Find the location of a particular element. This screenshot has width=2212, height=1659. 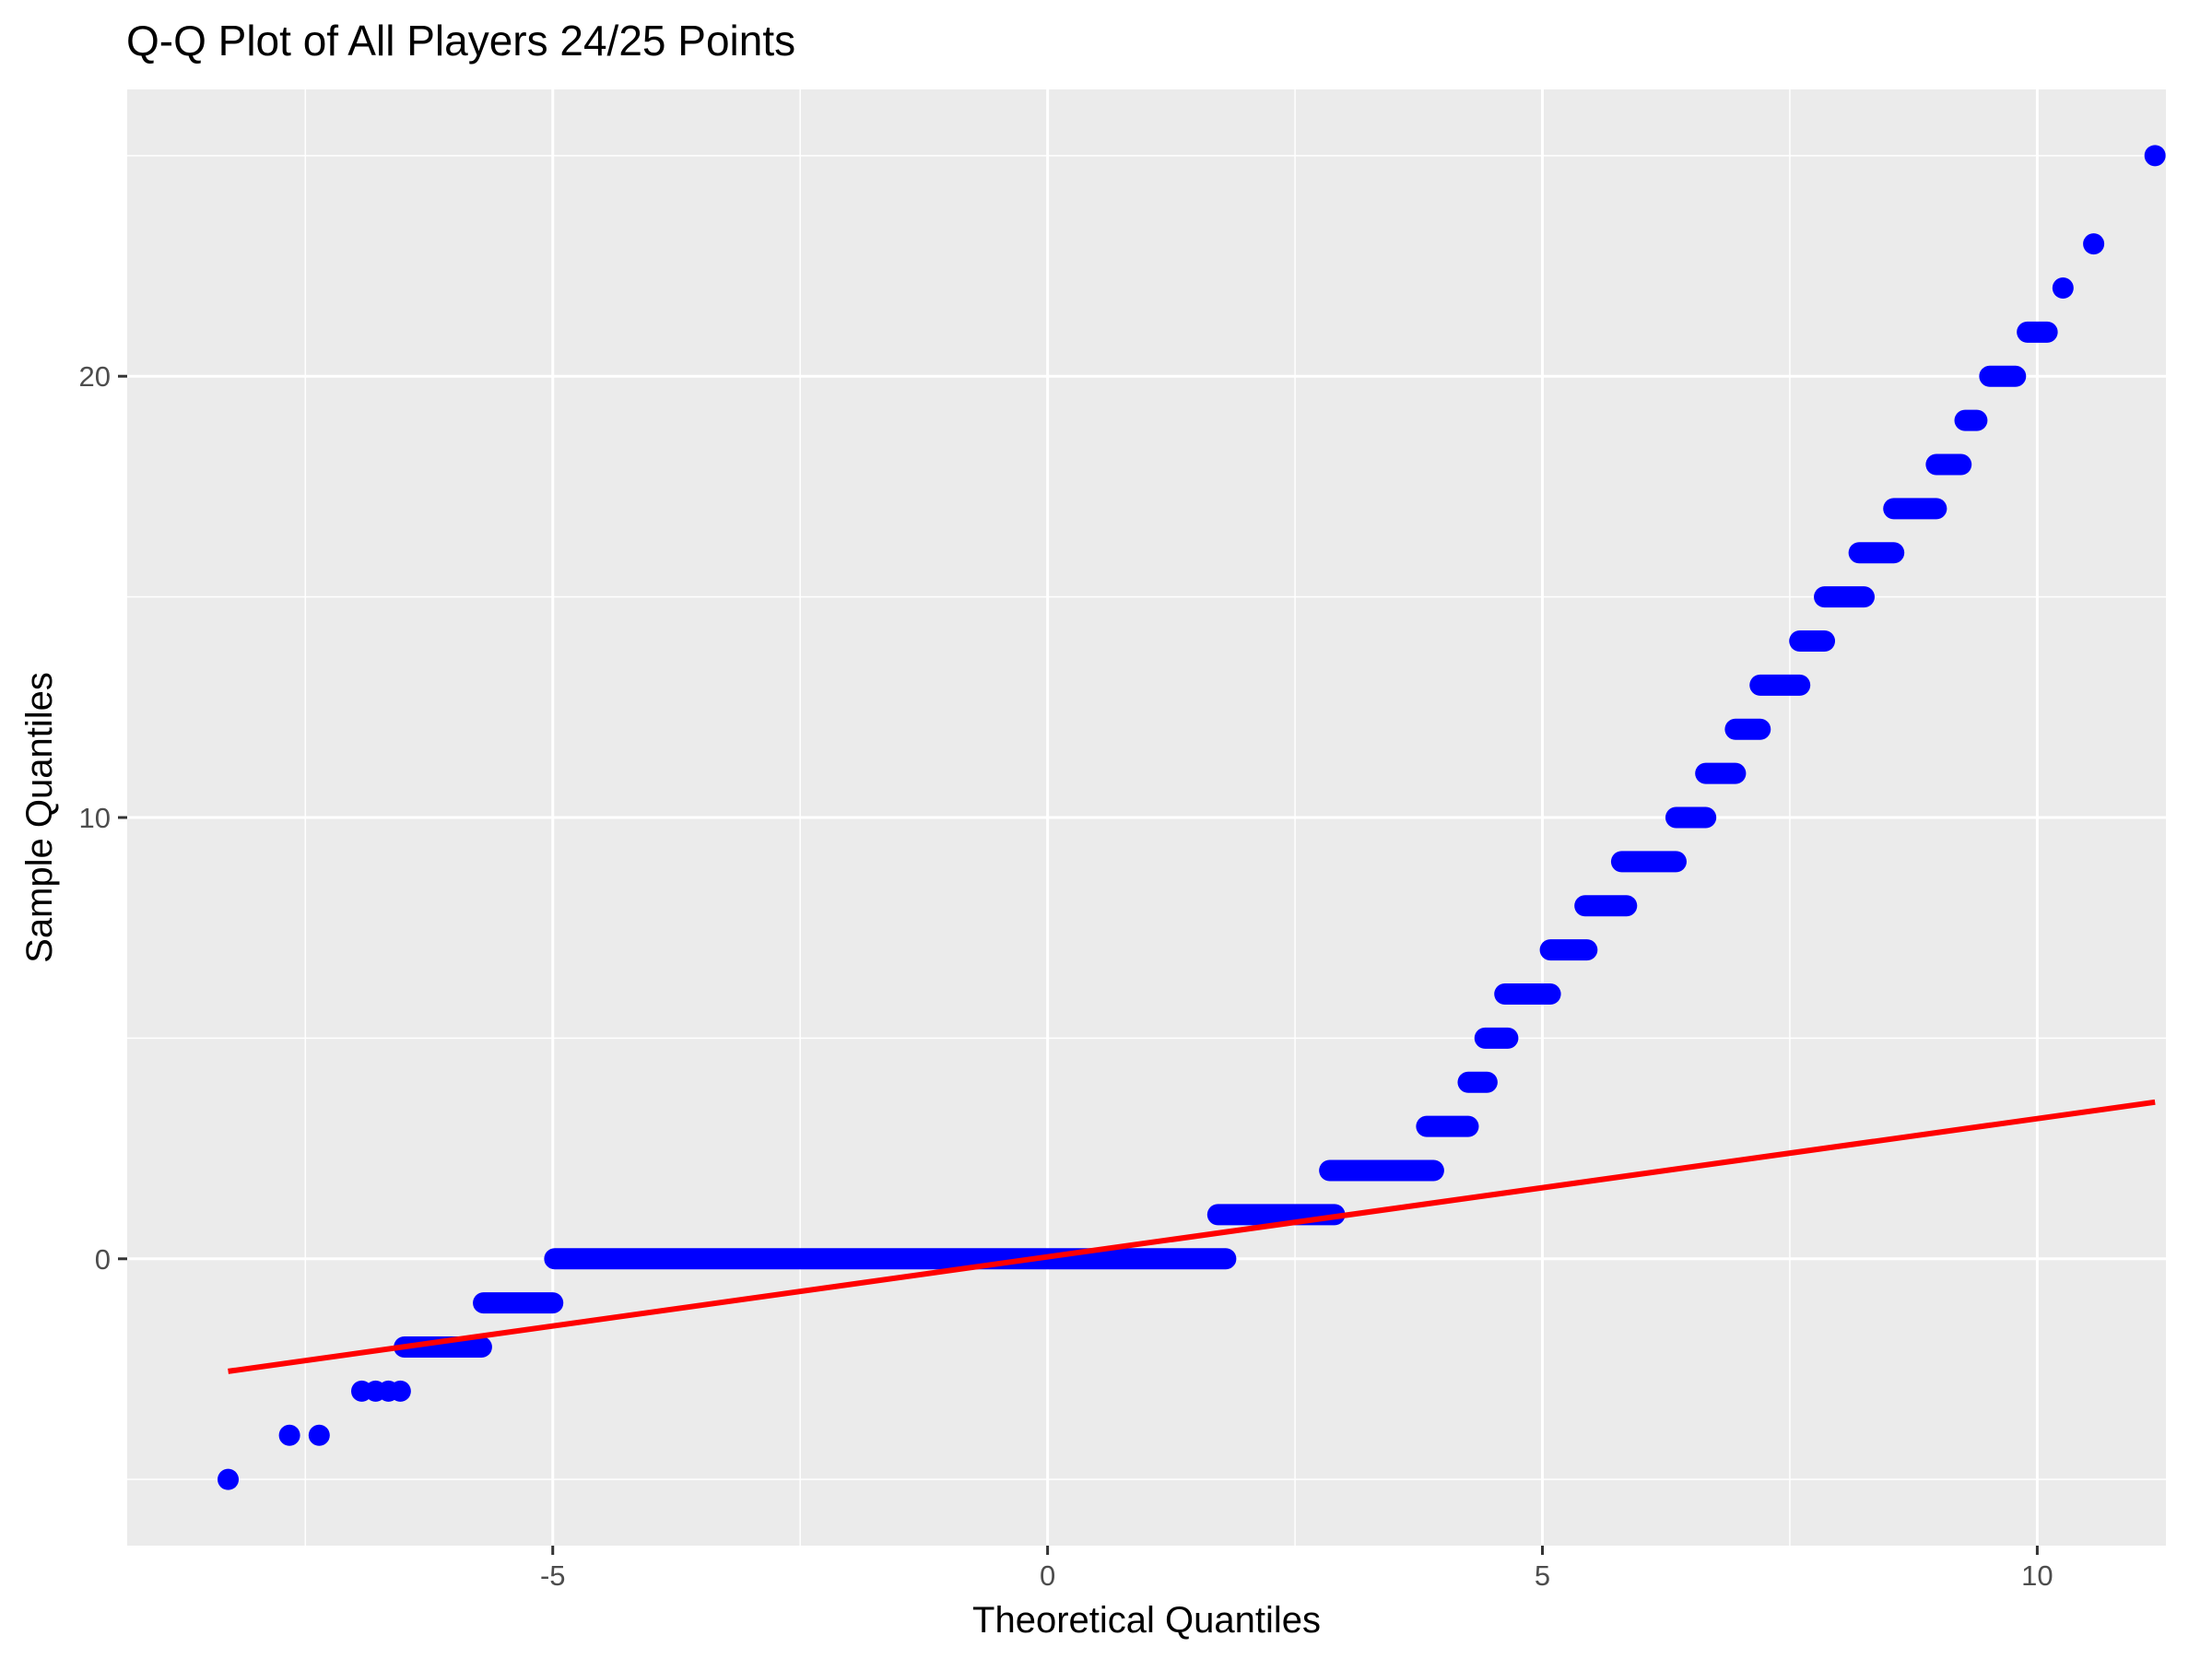

x-tick-label: -5 is located at coordinates (553, 1575).